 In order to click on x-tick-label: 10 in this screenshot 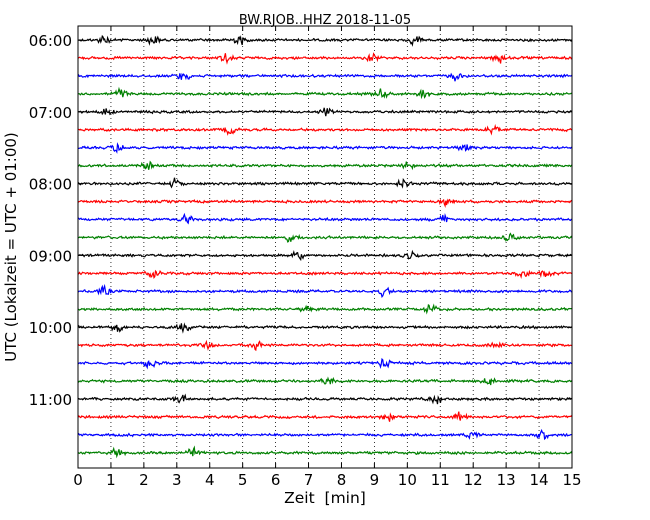, I will do `click(407, 480)`.